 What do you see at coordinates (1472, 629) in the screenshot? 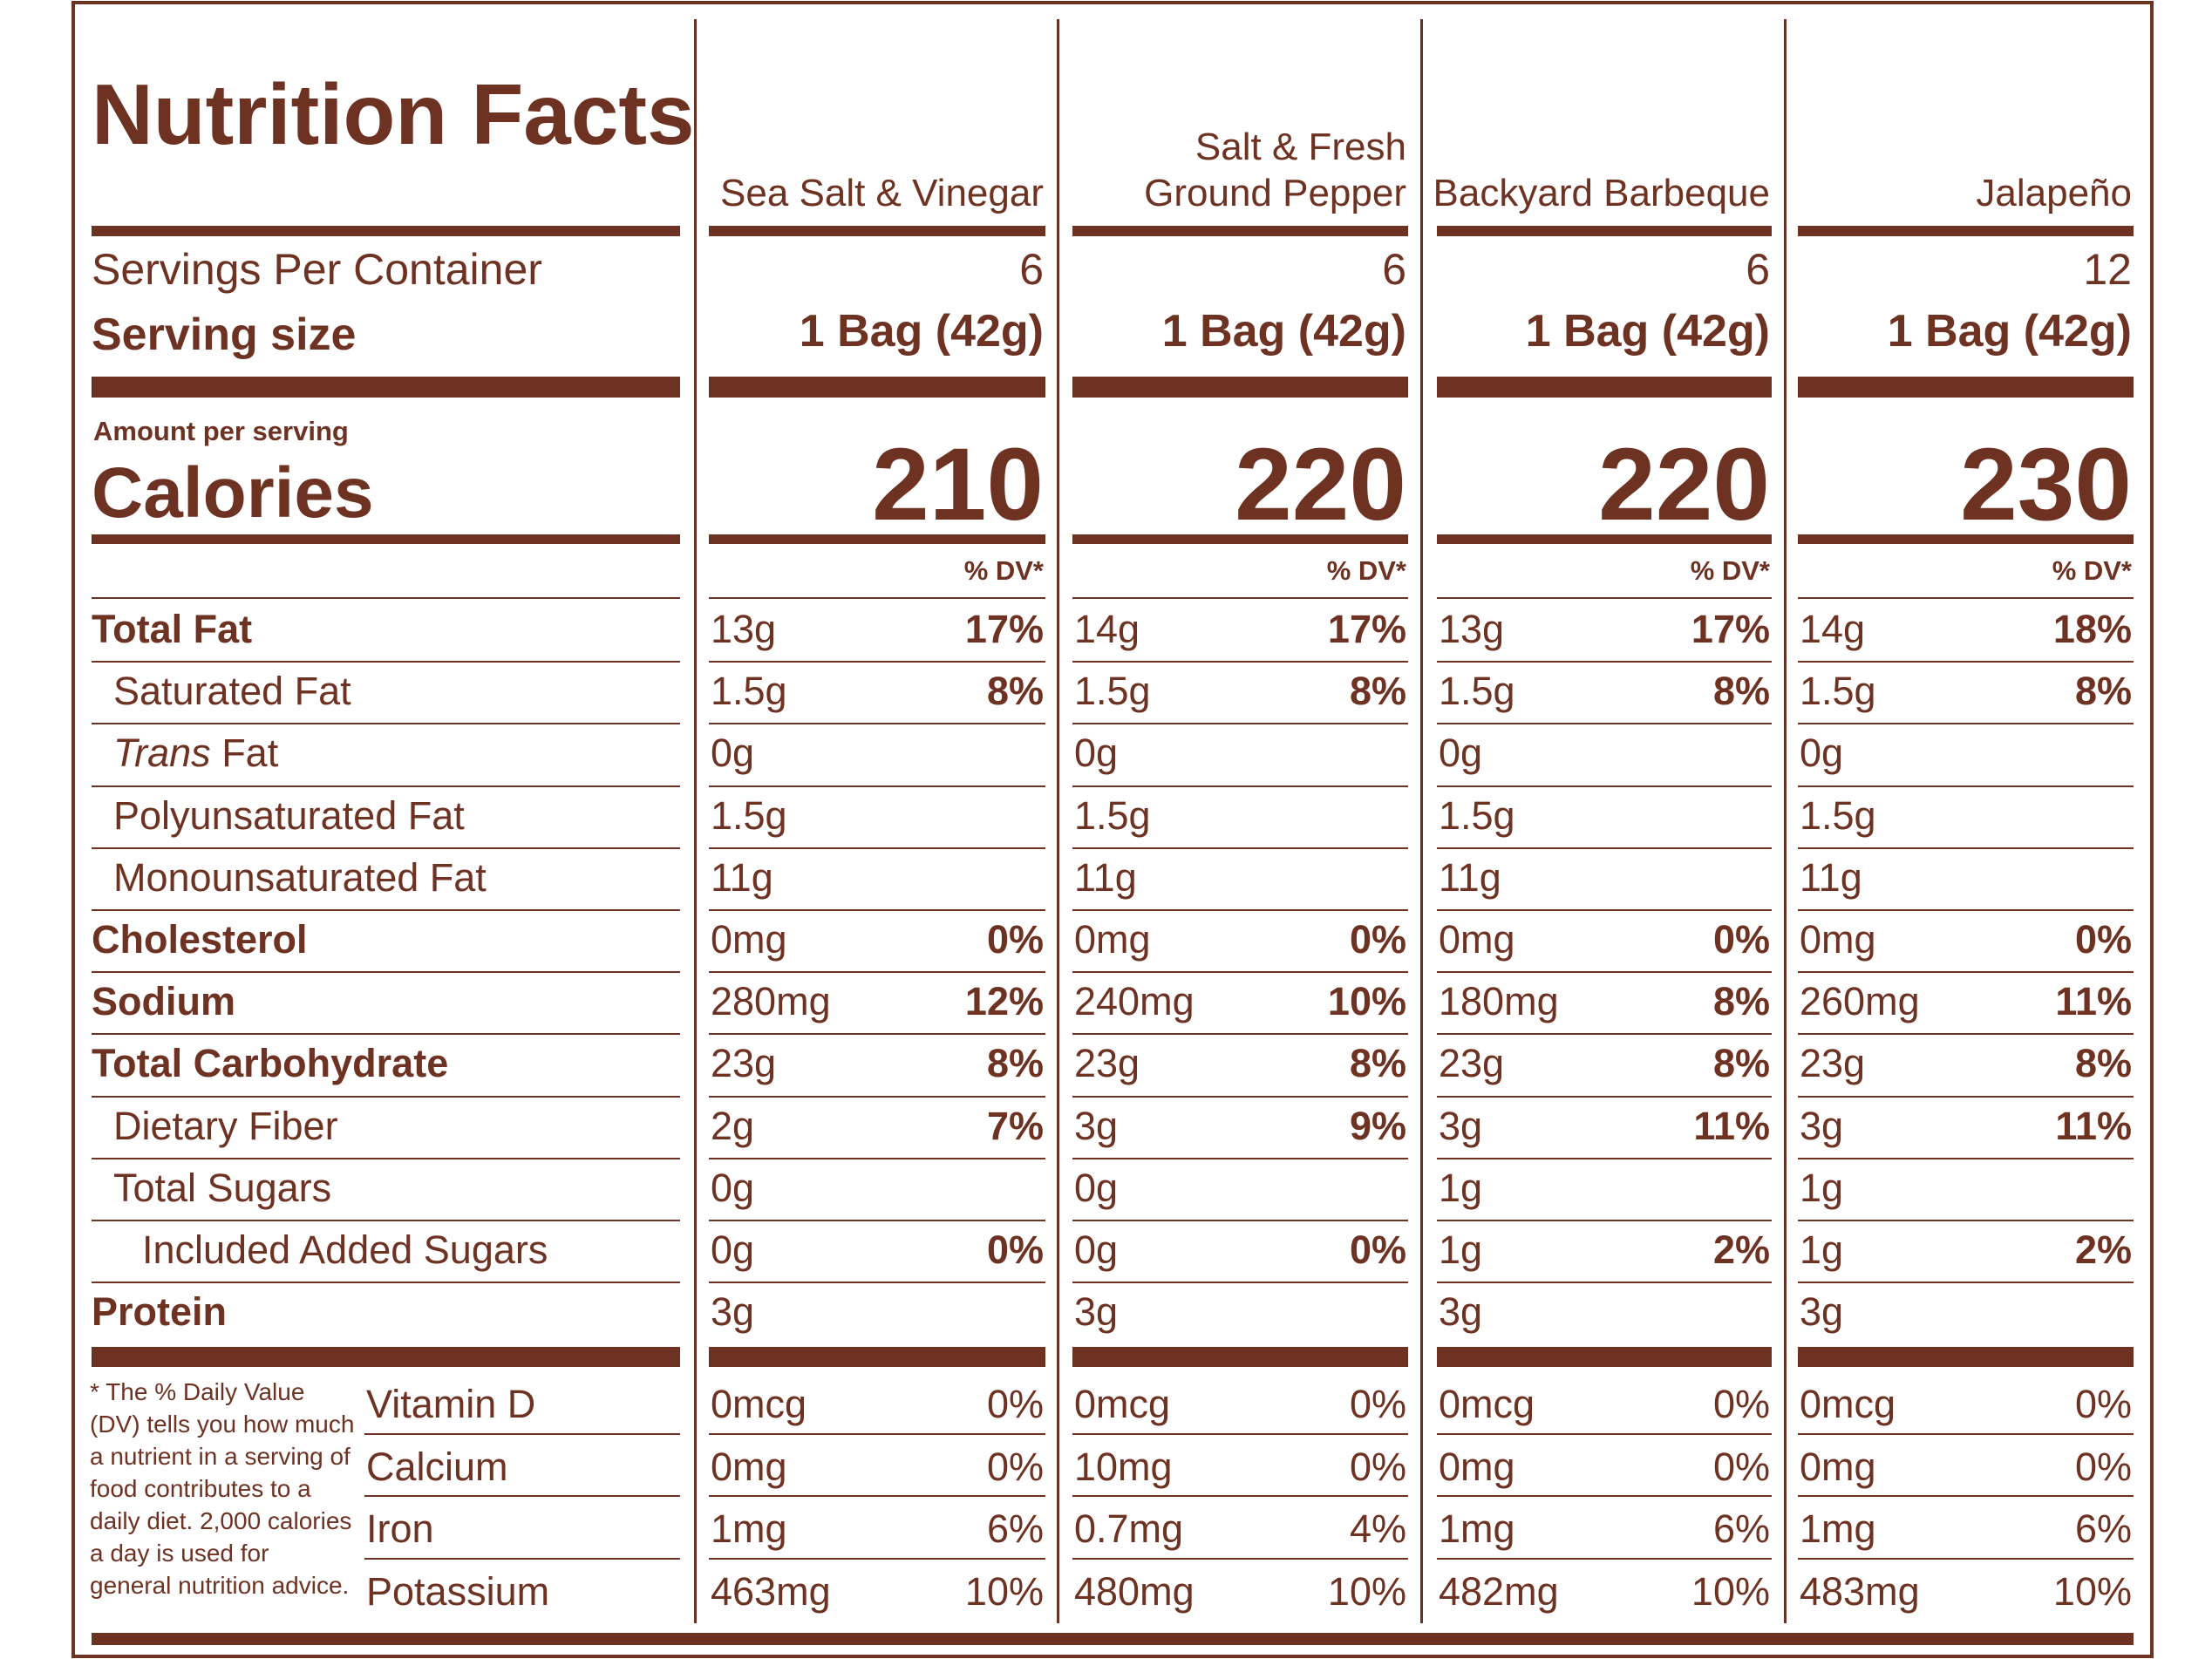
I see `nutrient-amount: 13g` at bounding box center [1472, 629].